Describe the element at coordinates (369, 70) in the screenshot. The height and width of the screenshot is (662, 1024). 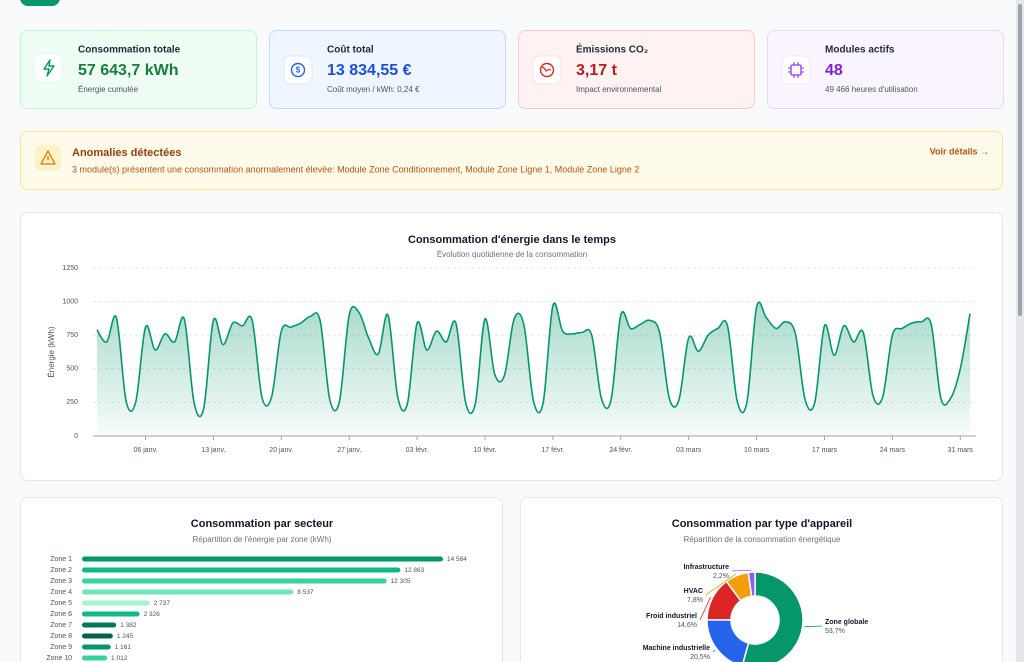
I see `kpi-value: 13 834,55 €` at that location.